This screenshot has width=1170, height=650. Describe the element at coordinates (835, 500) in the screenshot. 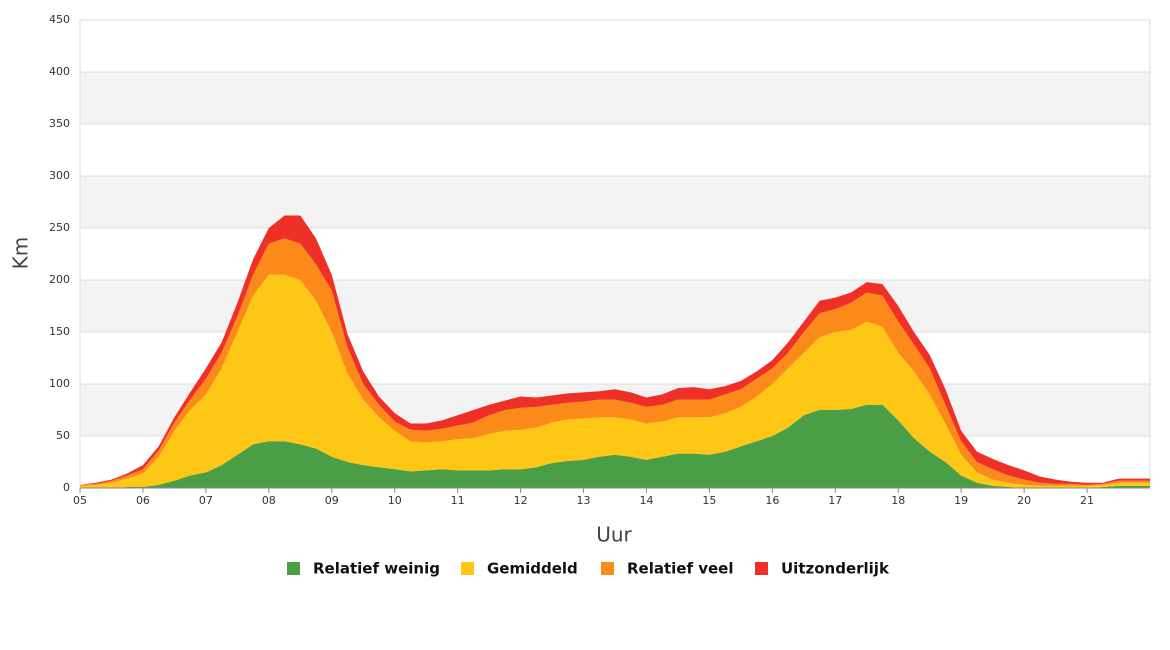

I see `x-tick-label: 17` at that location.